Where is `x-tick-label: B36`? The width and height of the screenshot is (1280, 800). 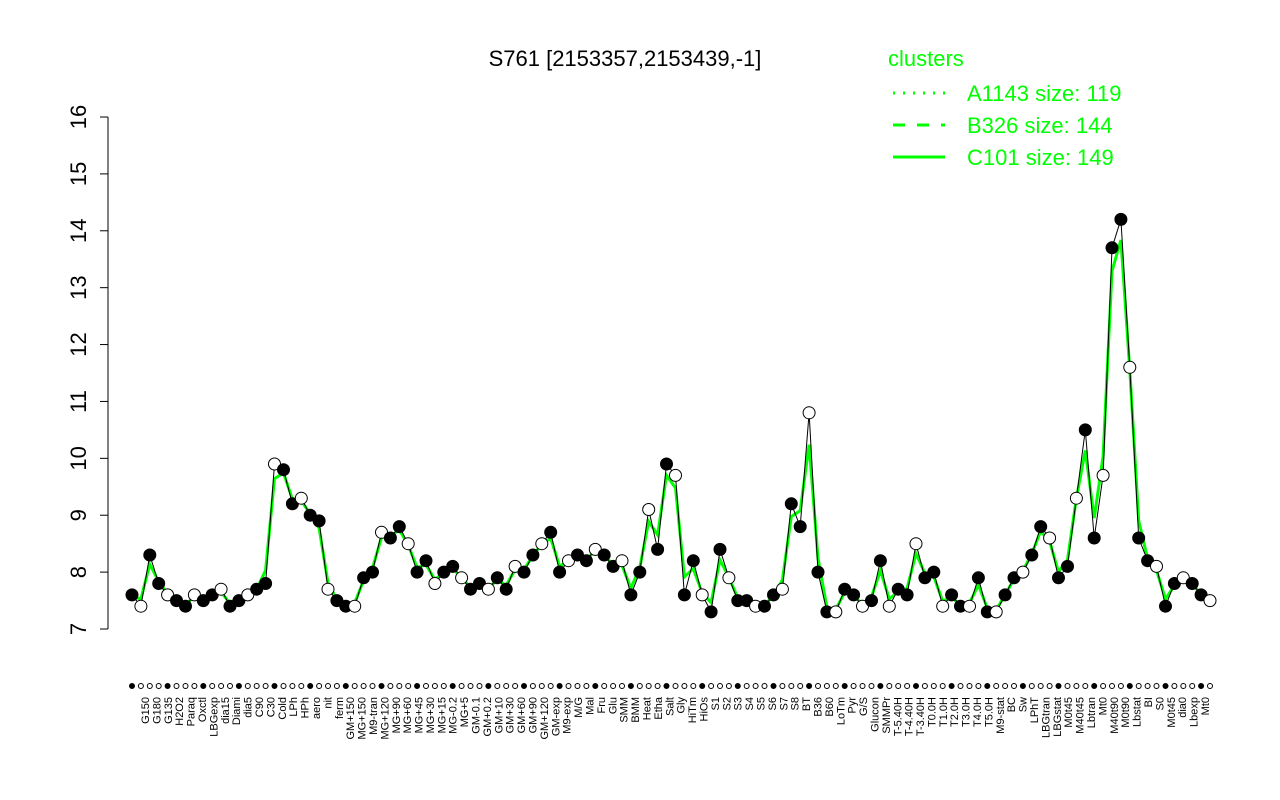
x-tick-label: B36 is located at coordinates (819, 707).